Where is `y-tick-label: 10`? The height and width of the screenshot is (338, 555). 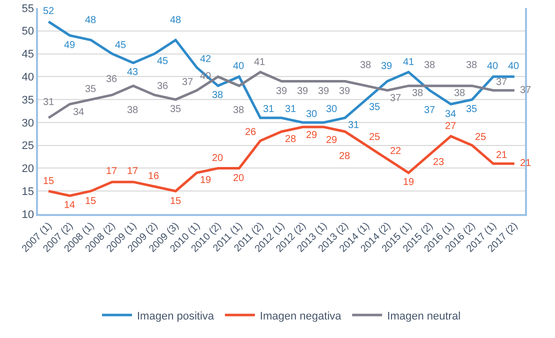
y-tick-label: 10 is located at coordinates (28, 214).